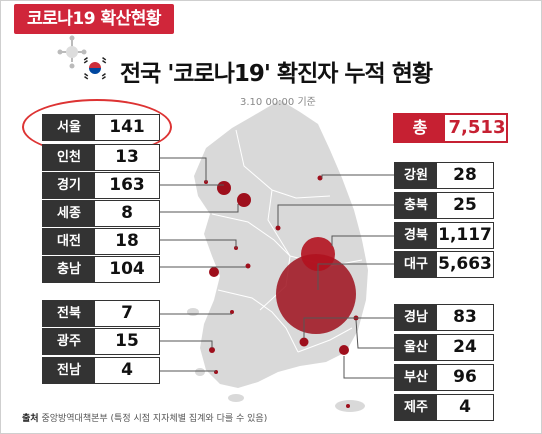 The image size is (542, 434). Describe the element at coordinates (465, 377) in the screenshot. I see `region-value: 96` at that location.